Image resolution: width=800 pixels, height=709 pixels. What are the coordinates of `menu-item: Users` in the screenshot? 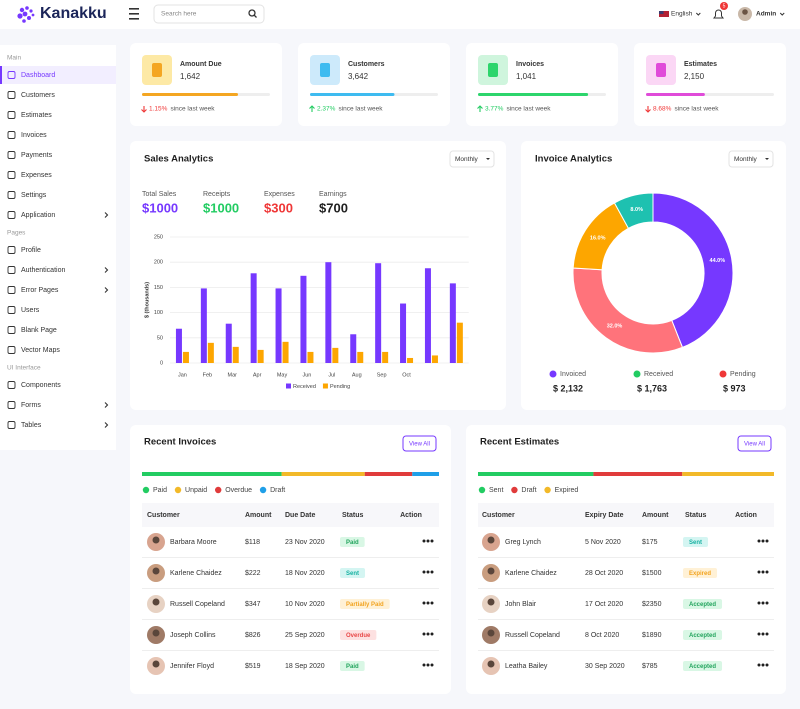 It's located at (30, 310).